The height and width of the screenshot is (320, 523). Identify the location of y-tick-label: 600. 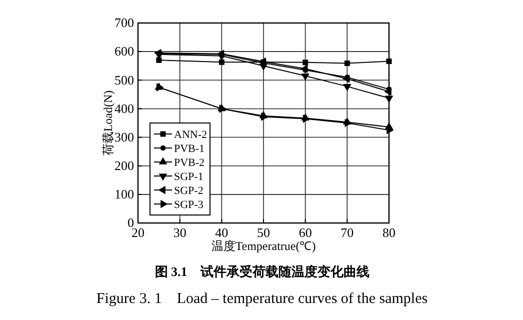
(124, 51).